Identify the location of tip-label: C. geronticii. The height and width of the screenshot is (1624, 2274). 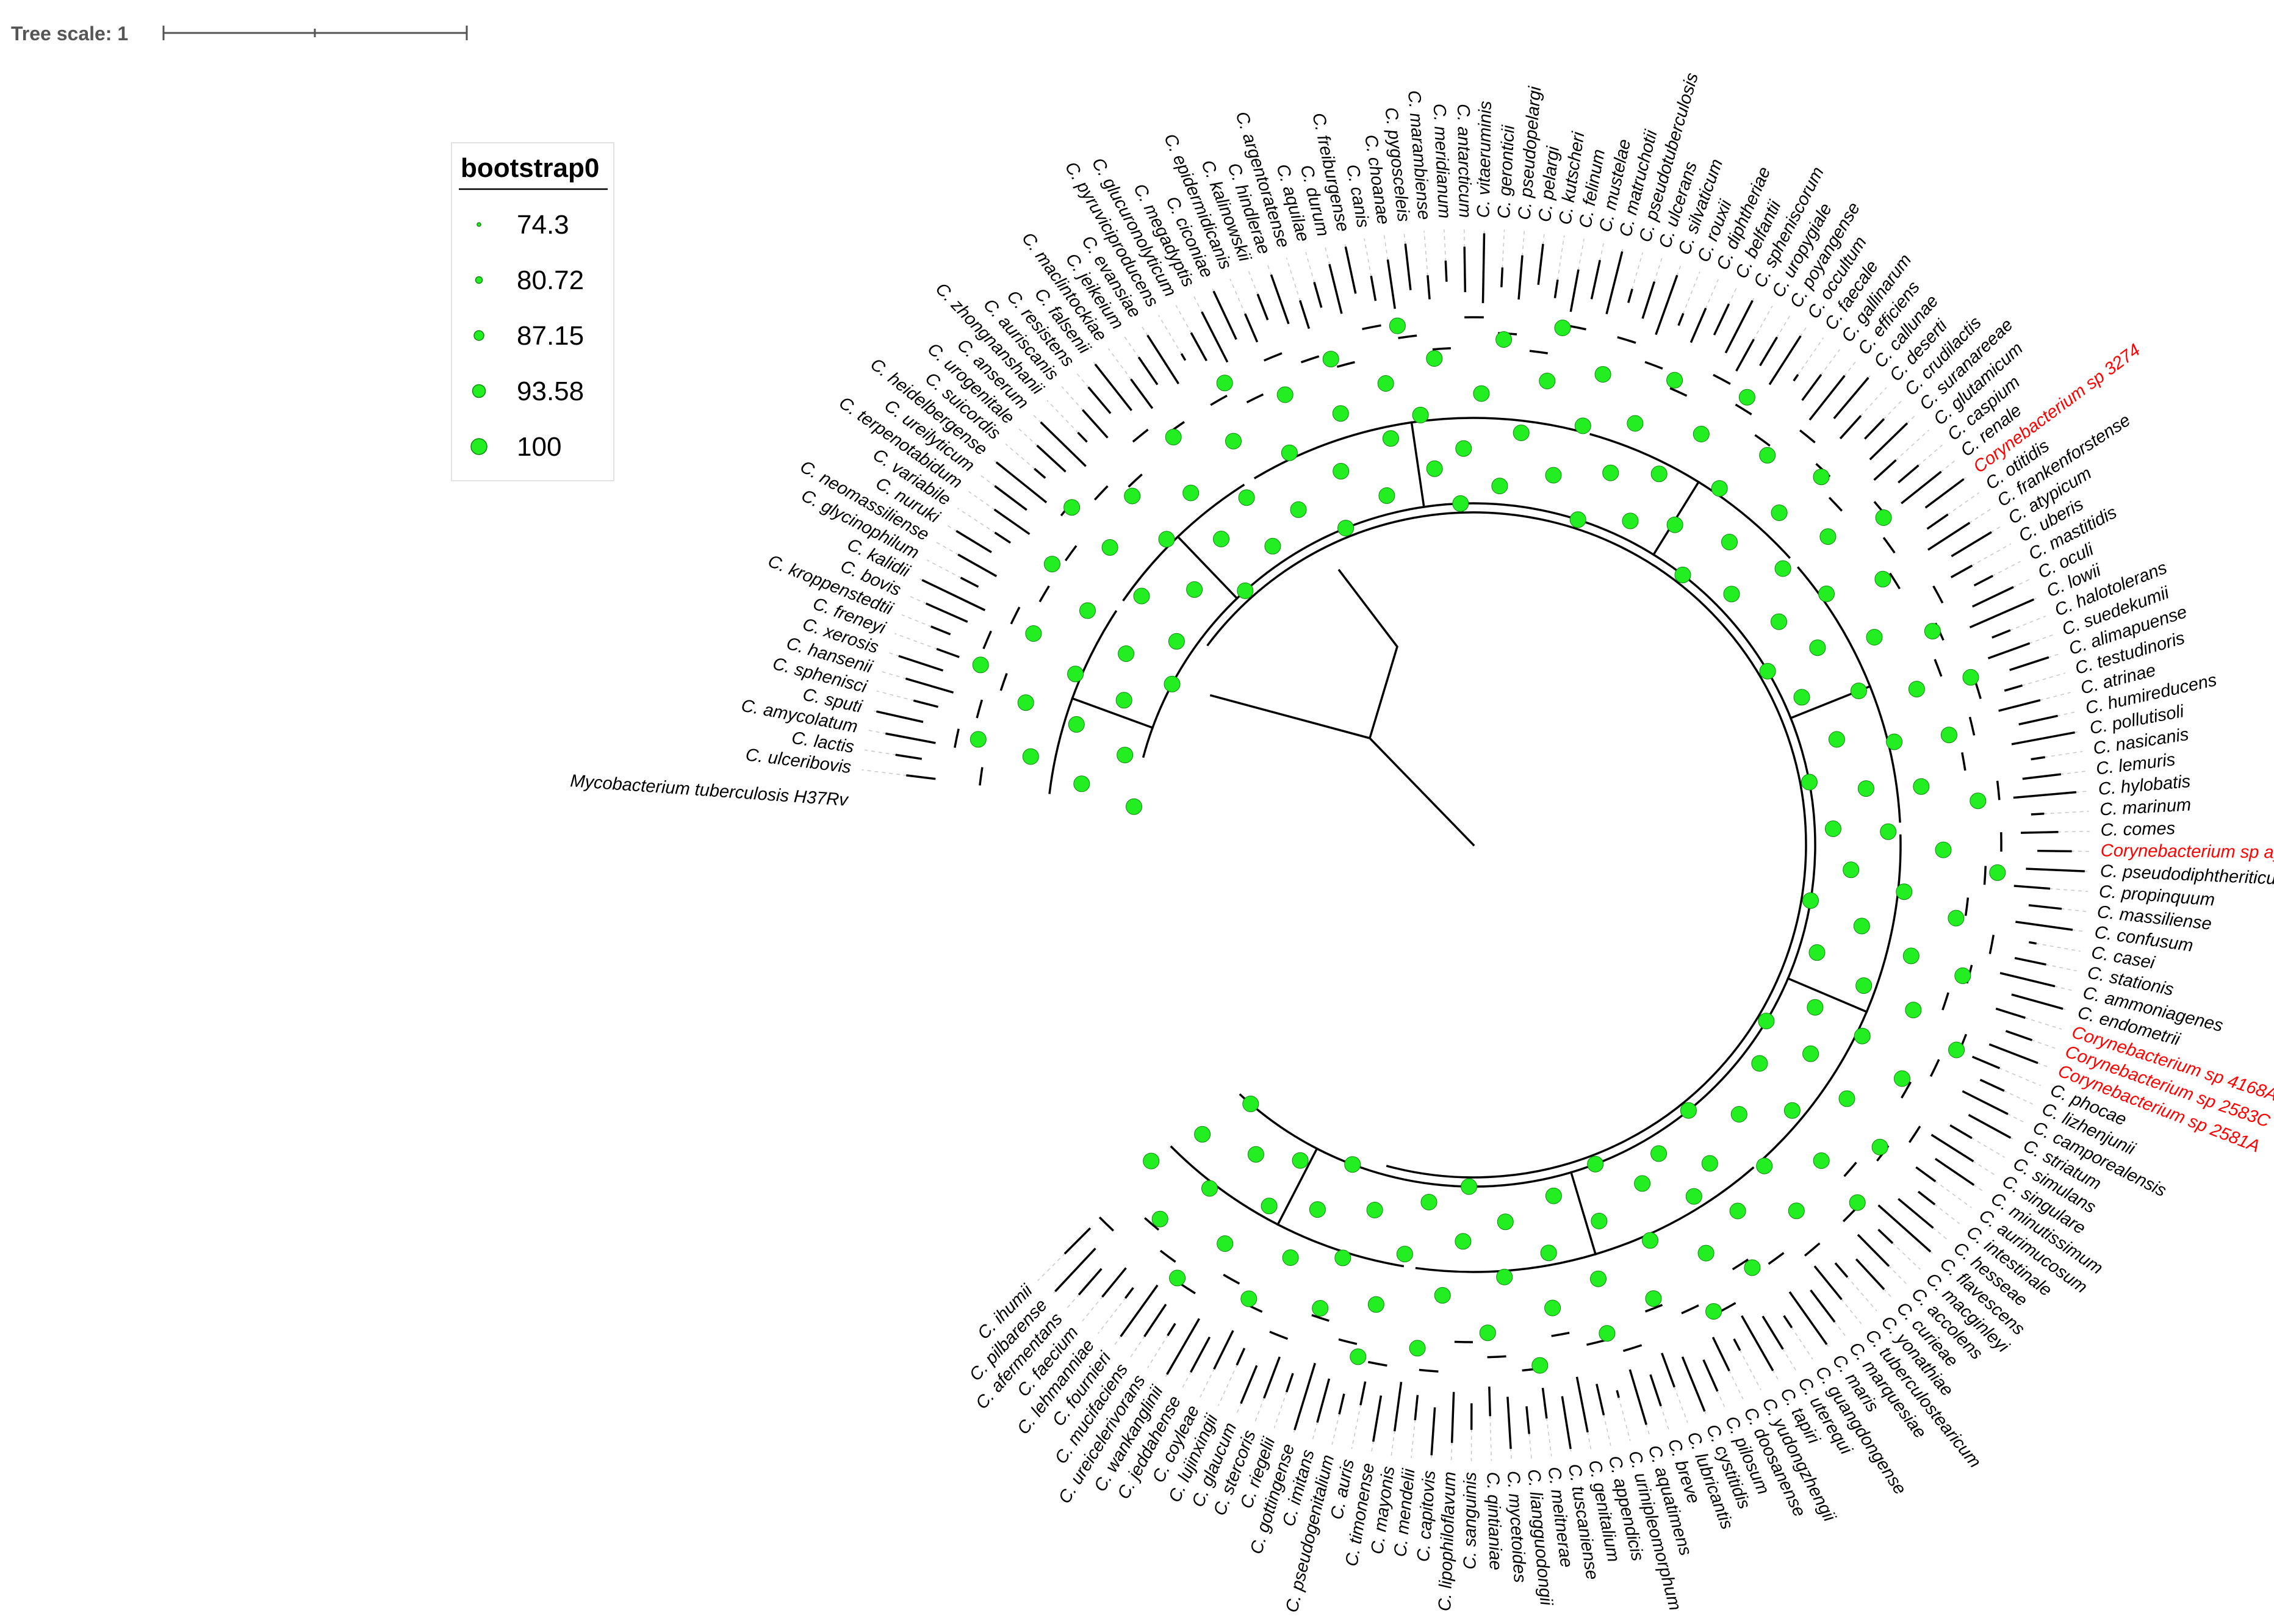
(1507, 171).